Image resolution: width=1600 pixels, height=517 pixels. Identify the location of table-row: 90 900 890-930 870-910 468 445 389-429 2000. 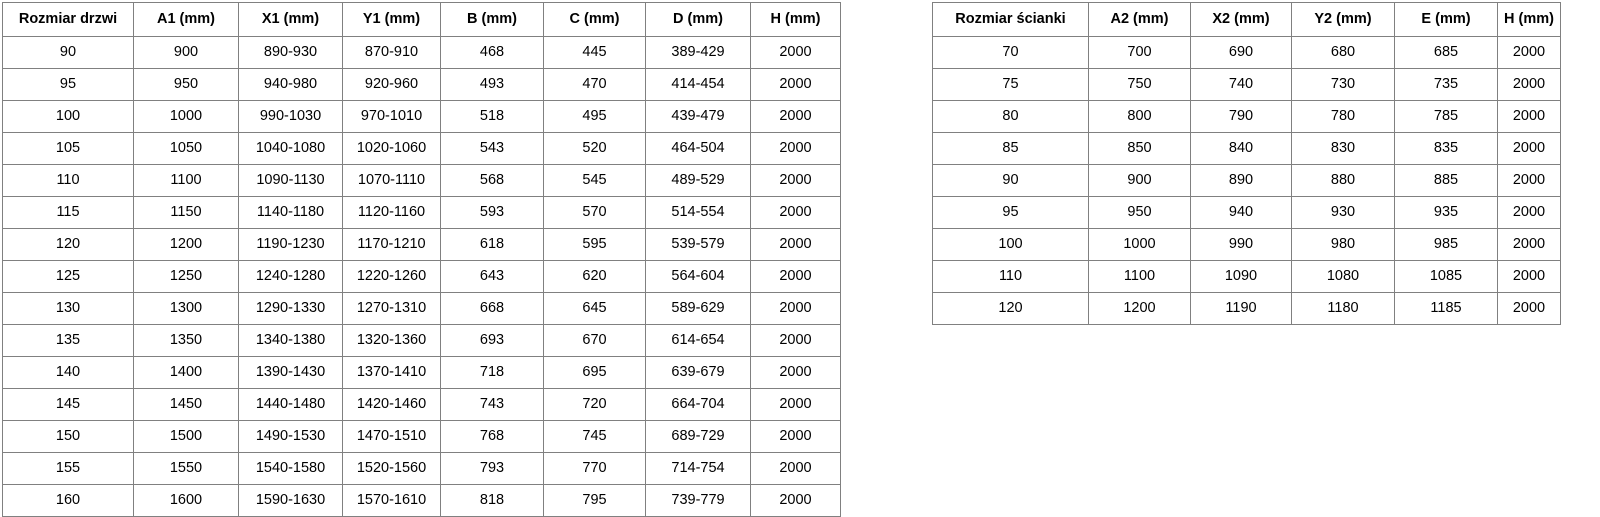
(421, 52).